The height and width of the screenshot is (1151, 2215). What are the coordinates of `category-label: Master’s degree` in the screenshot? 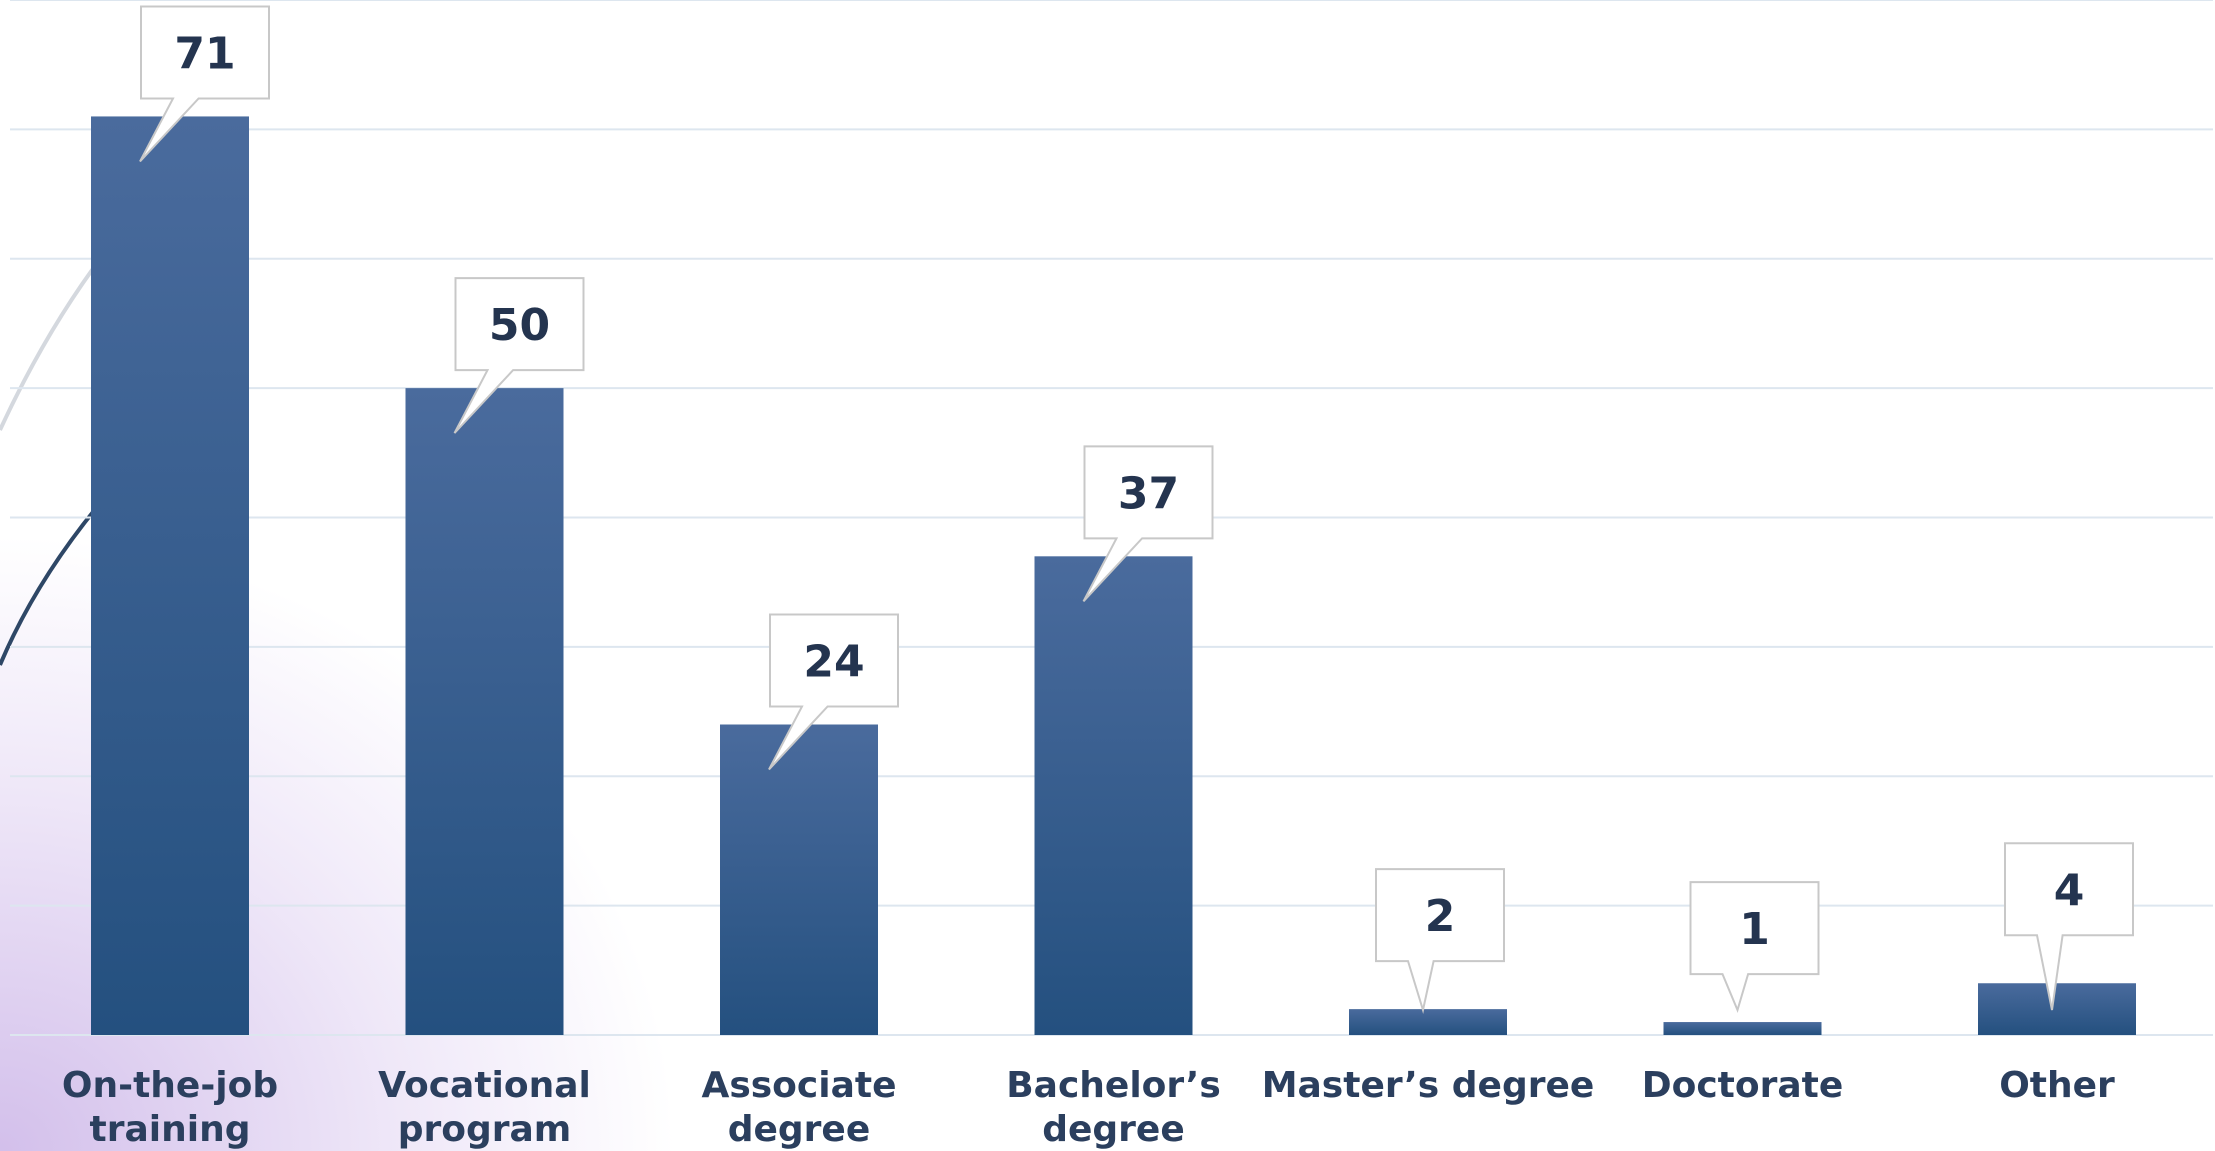 It's located at (1428, 1085).